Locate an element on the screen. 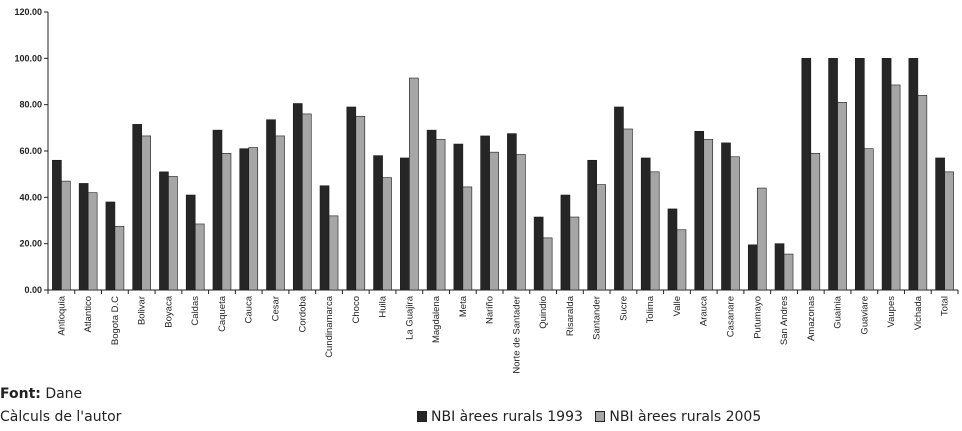 This screenshot has height=431, width=962. category-label: Amazonas is located at coordinates (811, 318).